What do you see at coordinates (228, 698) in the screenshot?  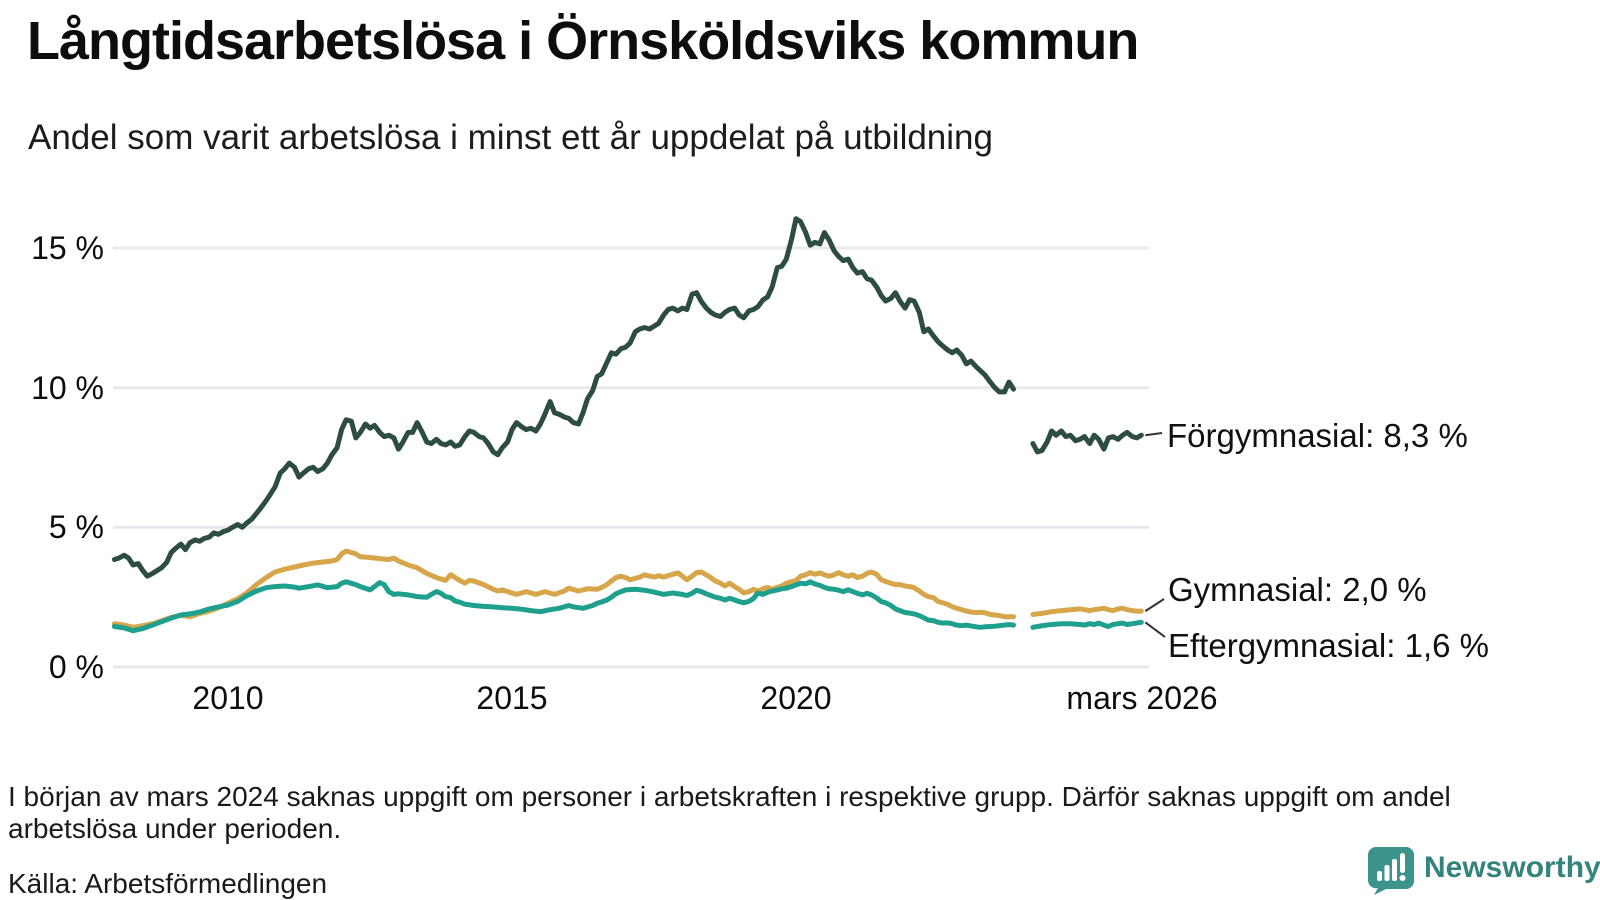 I see `x-tick-label: 2010` at bounding box center [228, 698].